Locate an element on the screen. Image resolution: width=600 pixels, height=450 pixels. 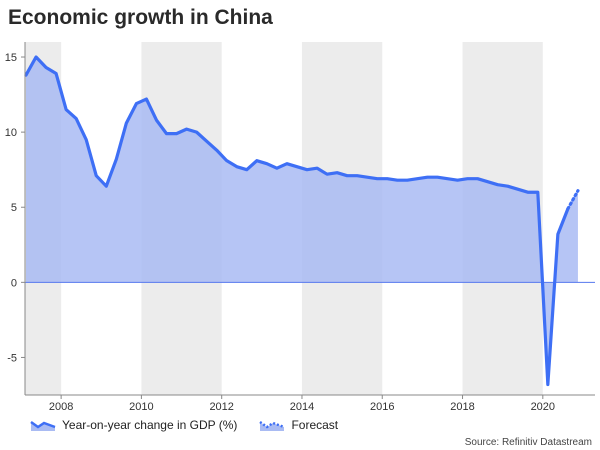
legend-swatch-gdp is located at coordinates (43, 425).